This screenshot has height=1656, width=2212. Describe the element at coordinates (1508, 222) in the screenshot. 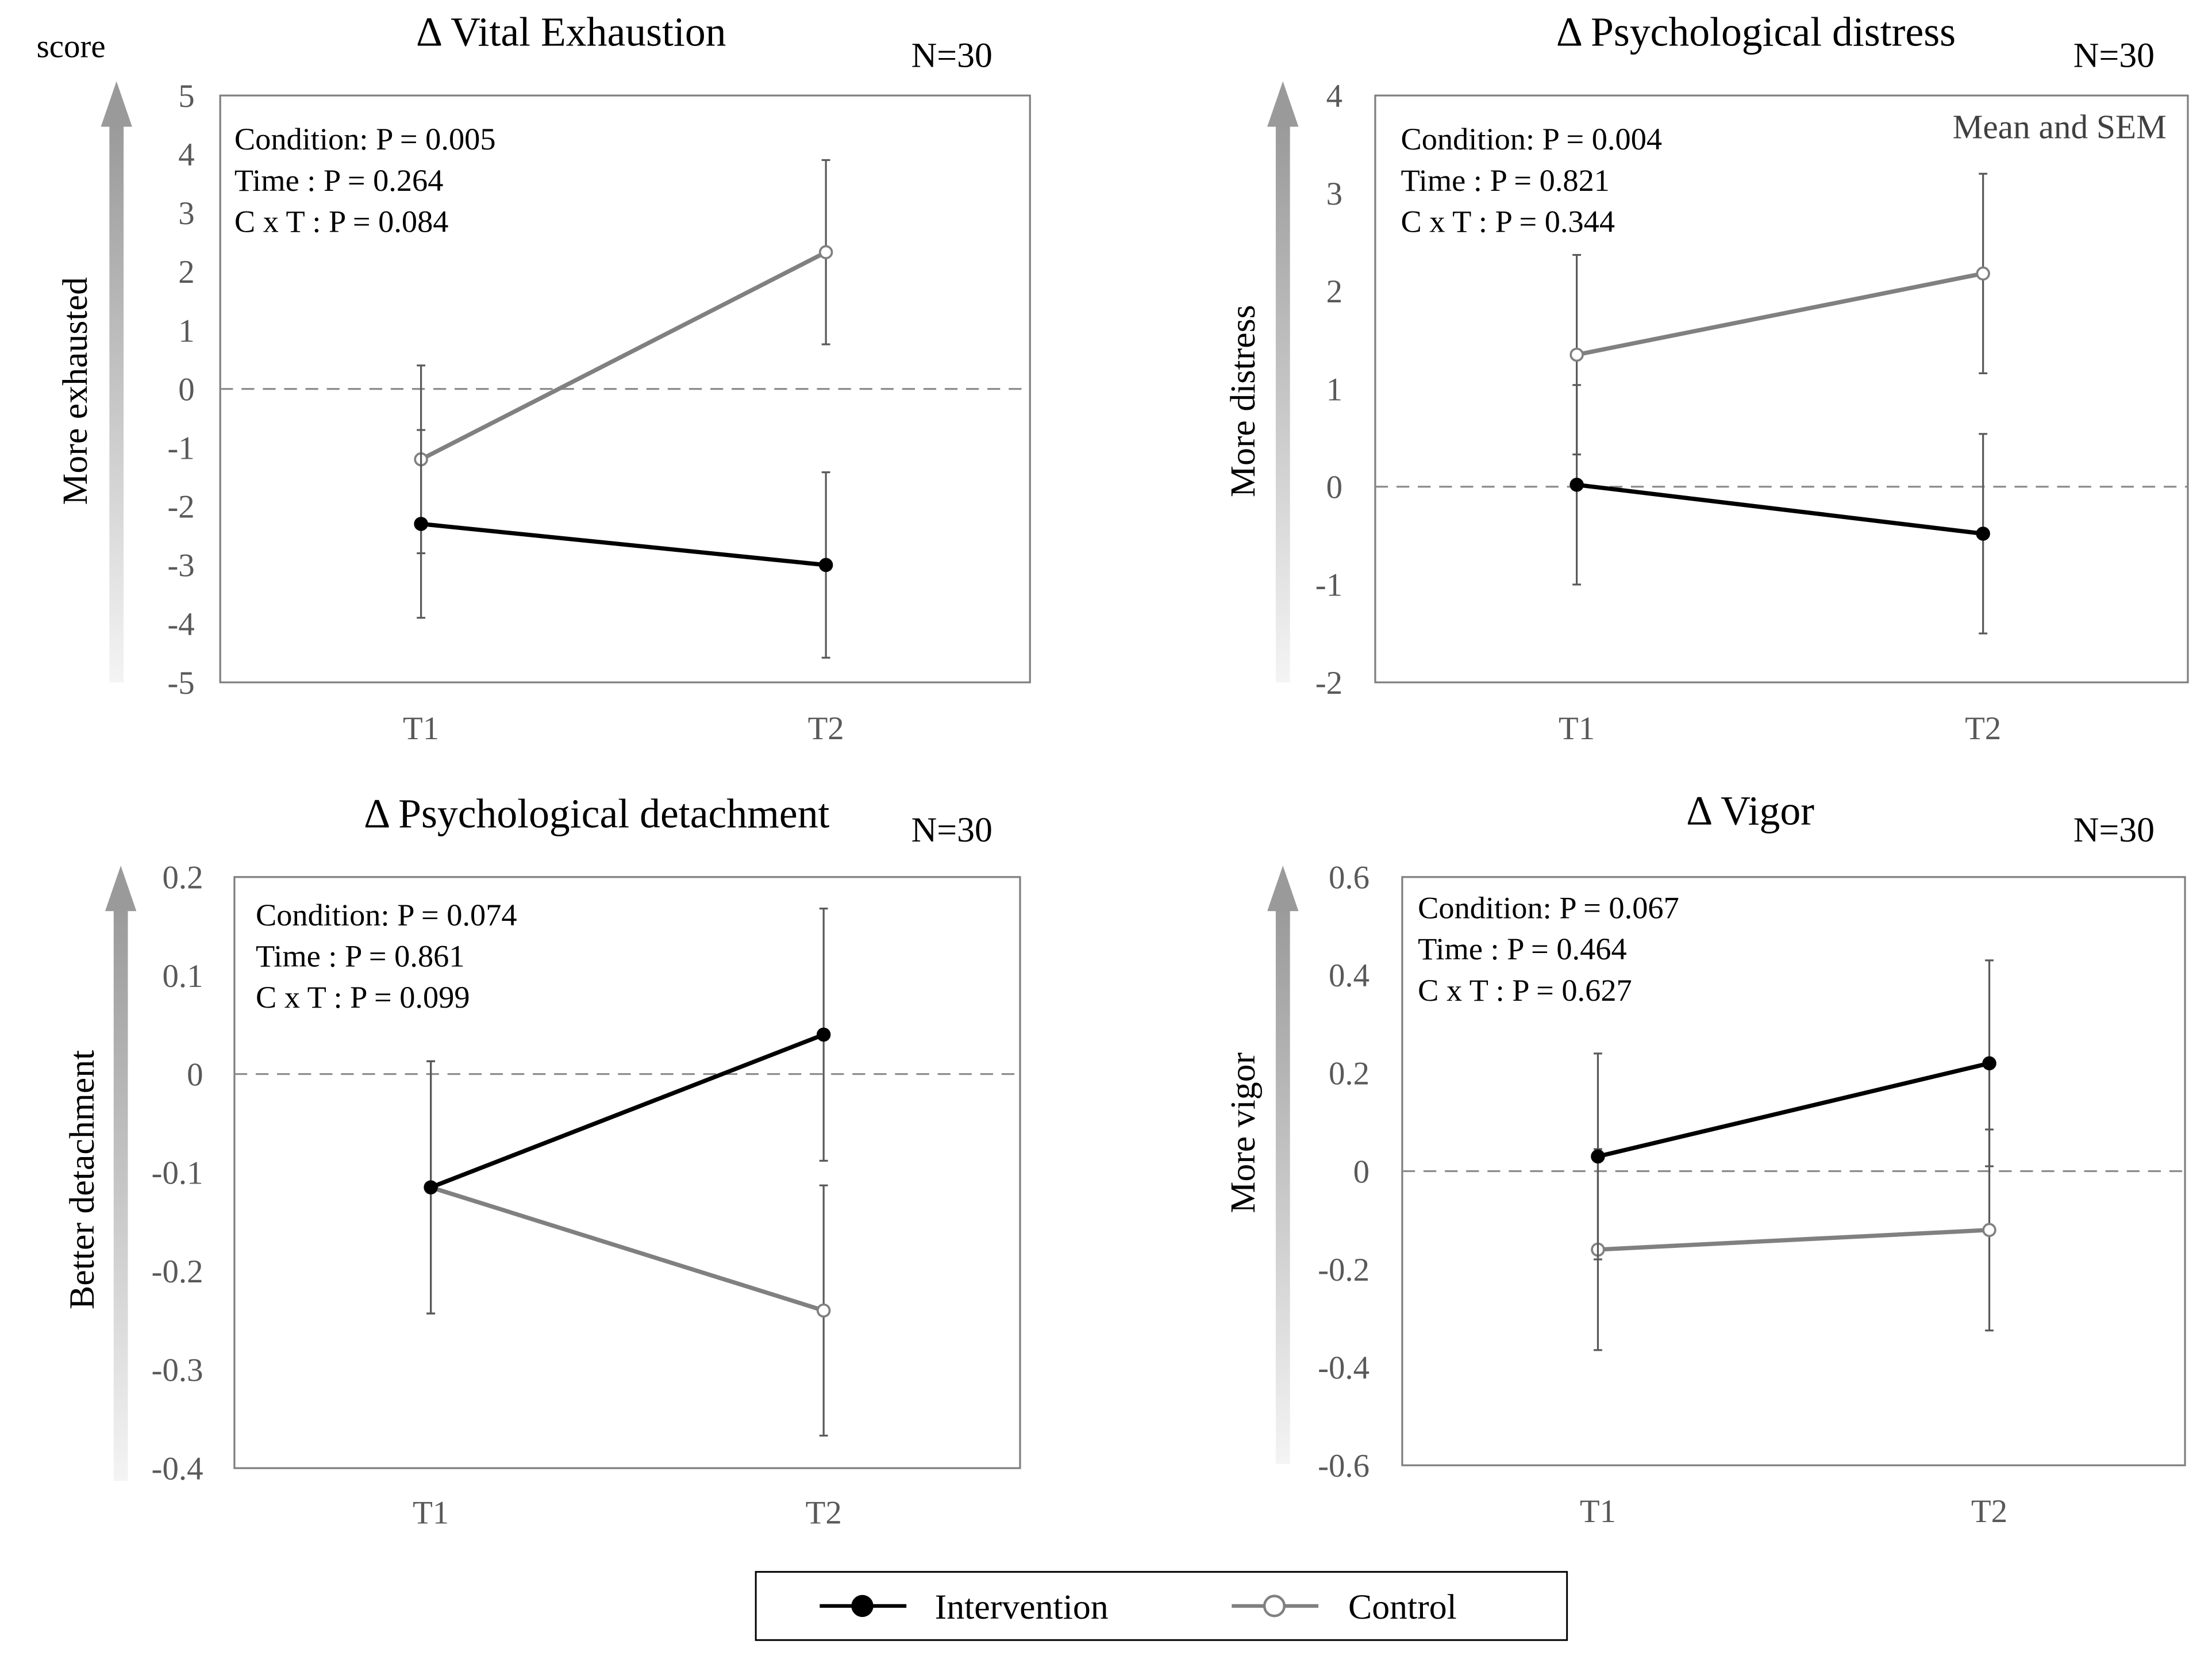

I see `stats-annotation: C x T : P = 0.344` at that location.